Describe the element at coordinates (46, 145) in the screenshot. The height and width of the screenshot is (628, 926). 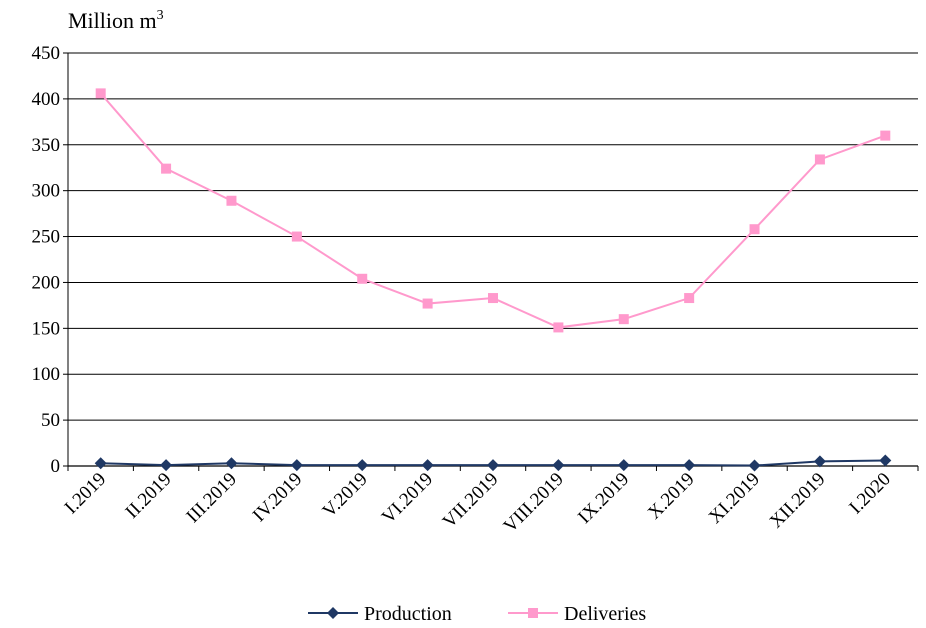
I see `y-tick-label: 350` at that location.